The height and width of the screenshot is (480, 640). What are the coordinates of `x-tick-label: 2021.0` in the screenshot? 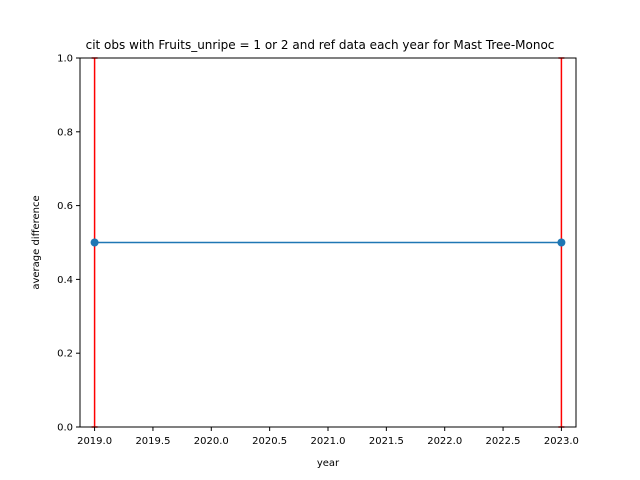 It's located at (328, 441).